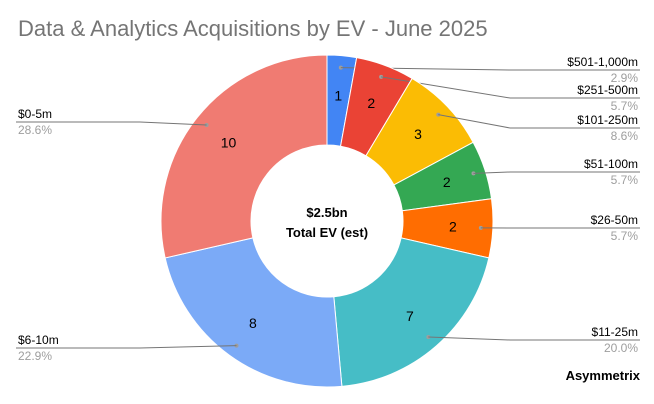 Image resolution: width=654 pixels, height=404 pixels. Describe the element at coordinates (253, 312) in the screenshot. I see `slice-6-10m` at that location.